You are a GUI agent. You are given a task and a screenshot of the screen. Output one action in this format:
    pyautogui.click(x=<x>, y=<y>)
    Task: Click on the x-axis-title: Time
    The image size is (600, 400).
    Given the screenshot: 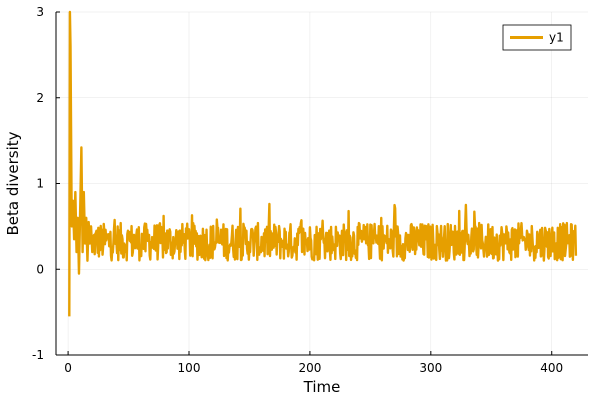 What is the action you would take?
    pyautogui.click(x=322, y=387)
    